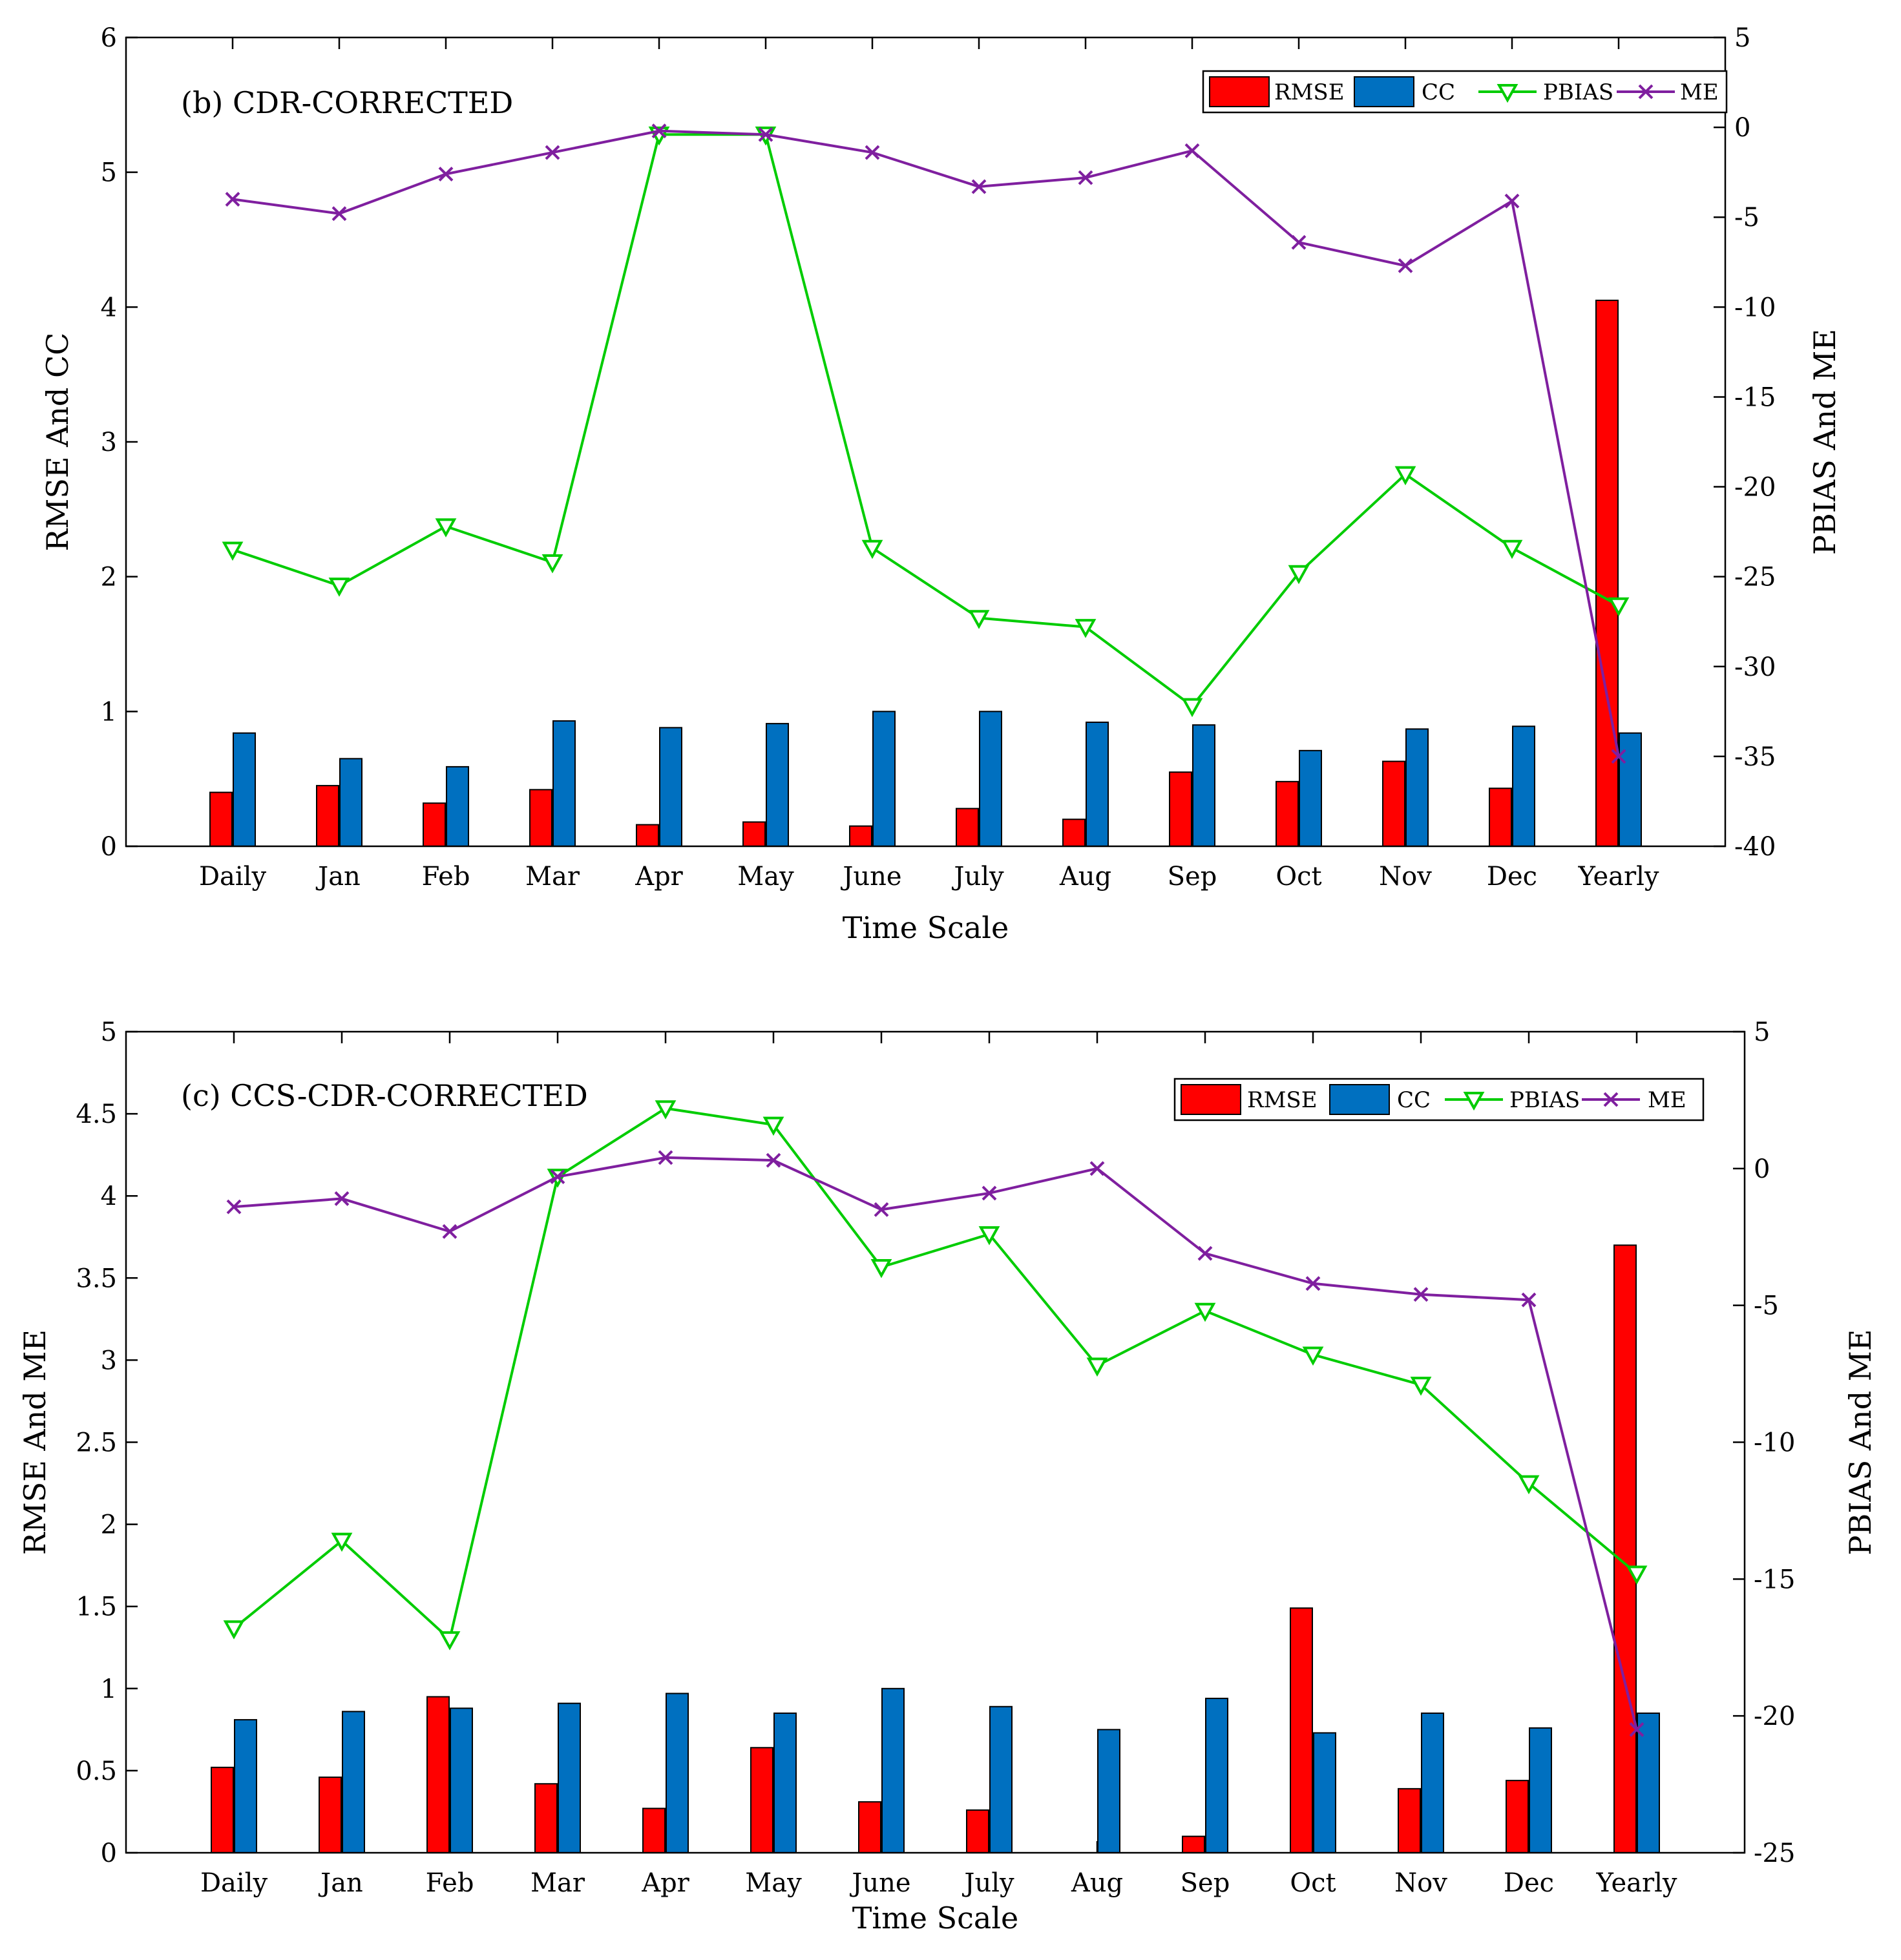  Describe the element at coordinates (384, 1095) in the screenshot. I see `chart-title: (c) CCS-CDR-CORRECTED` at that location.